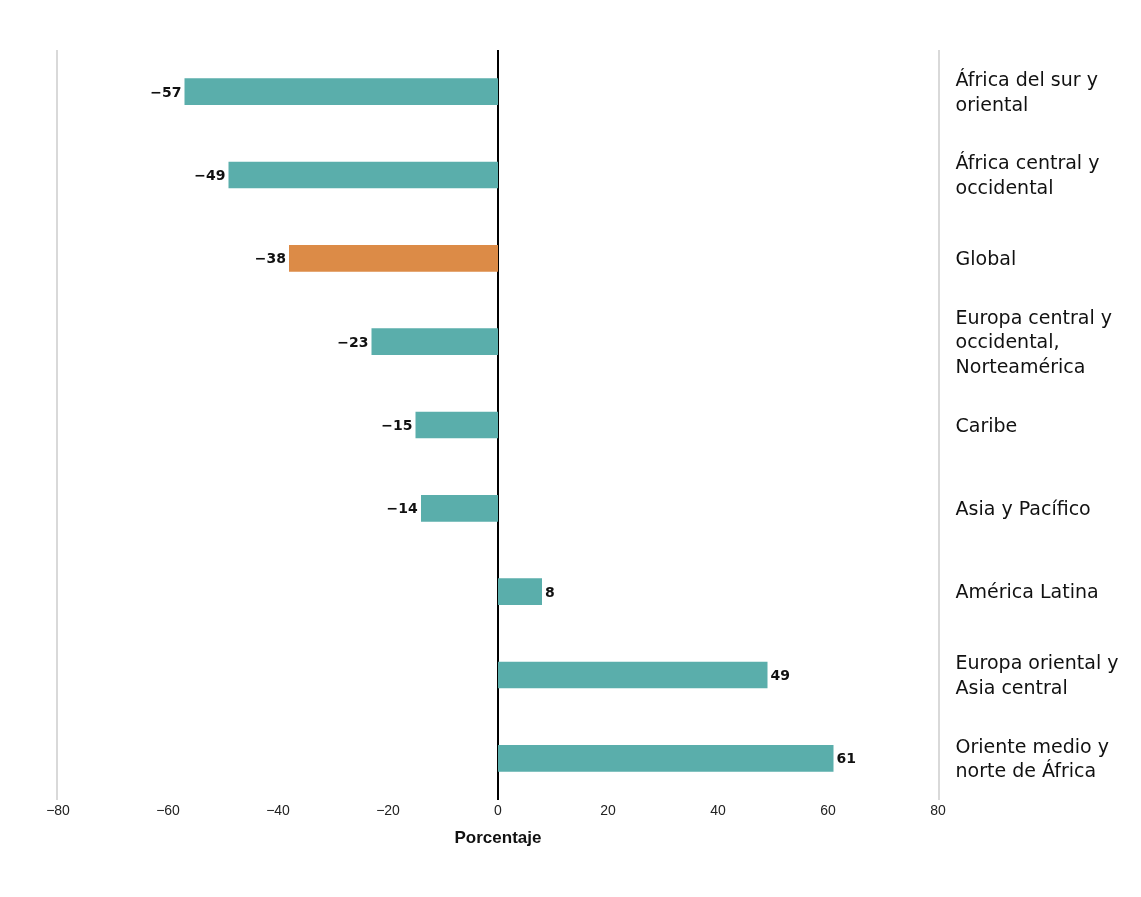  What do you see at coordinates (1026, 91) in the screenshot?
I see `y-tick-label: África del sur y oriental` at bounding box center [1026, 91].